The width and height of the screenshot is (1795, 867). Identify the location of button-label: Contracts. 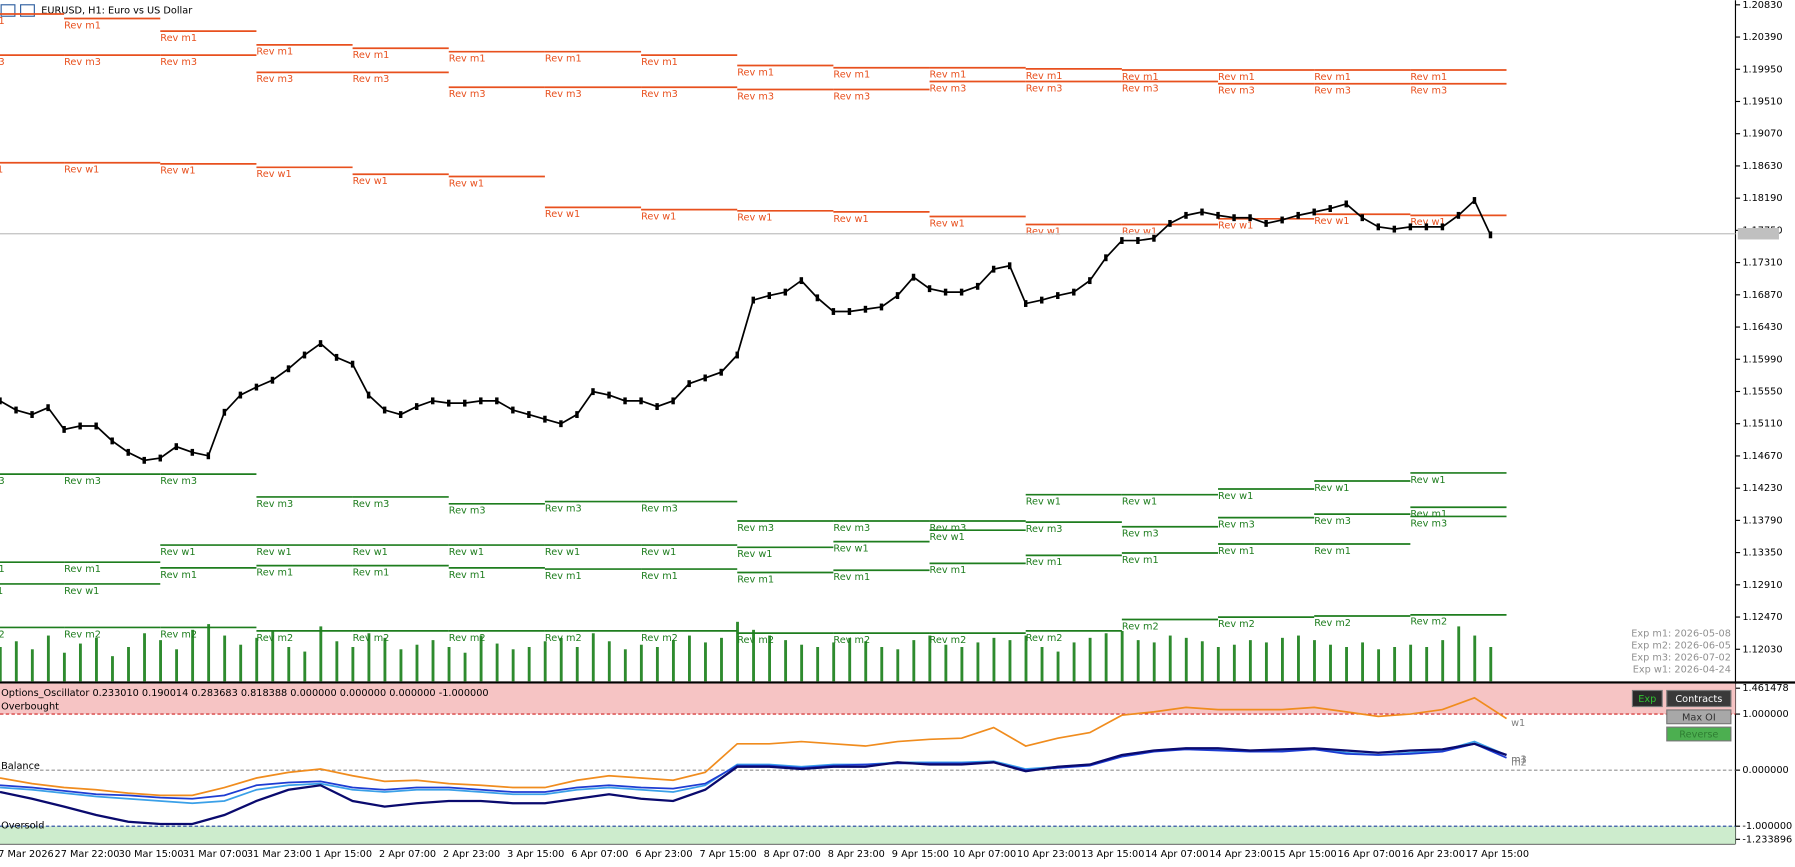
(1698, 699).